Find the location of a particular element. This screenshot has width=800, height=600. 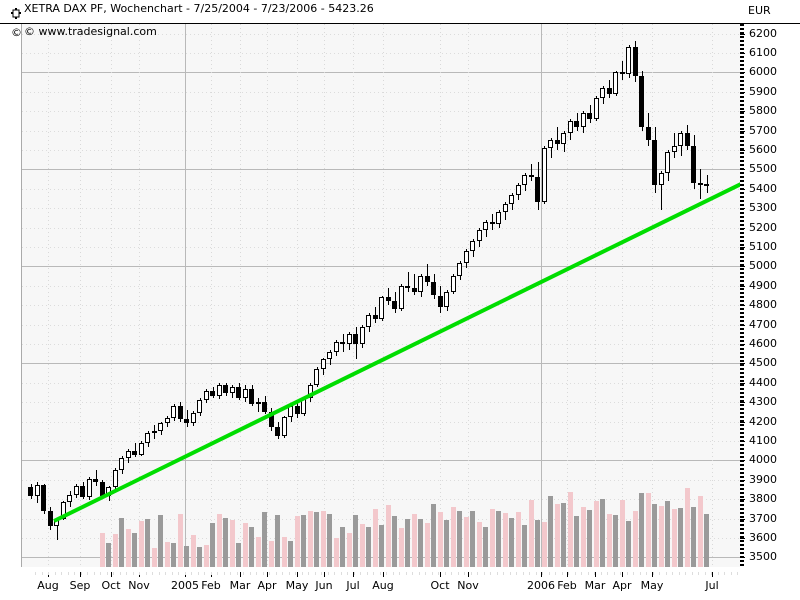

price-tick-label: 4600 is located at coordinates (763, 343).